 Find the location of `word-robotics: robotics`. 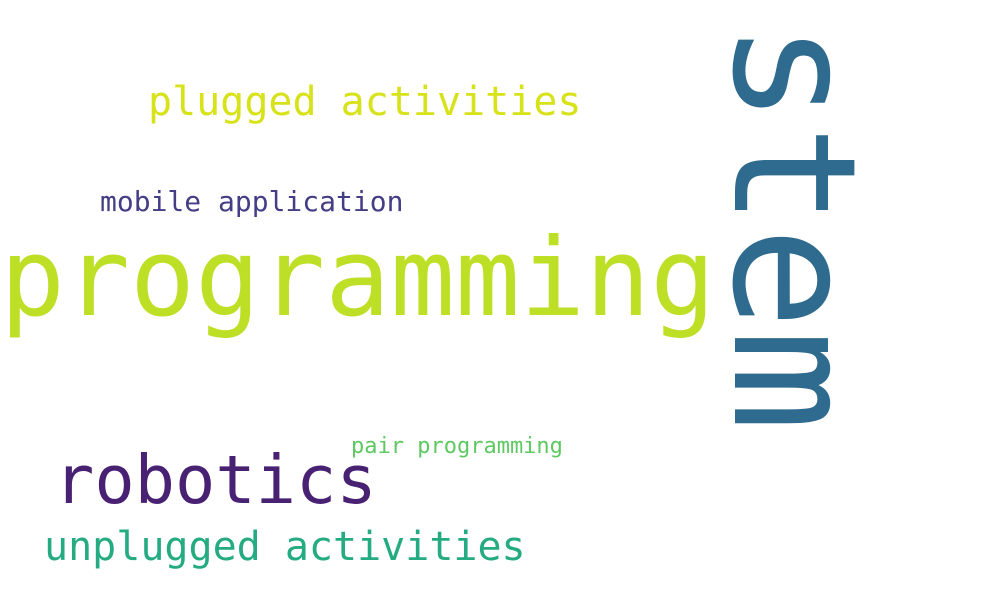

word-robotics: robotics is located at coordinates (215, 480).